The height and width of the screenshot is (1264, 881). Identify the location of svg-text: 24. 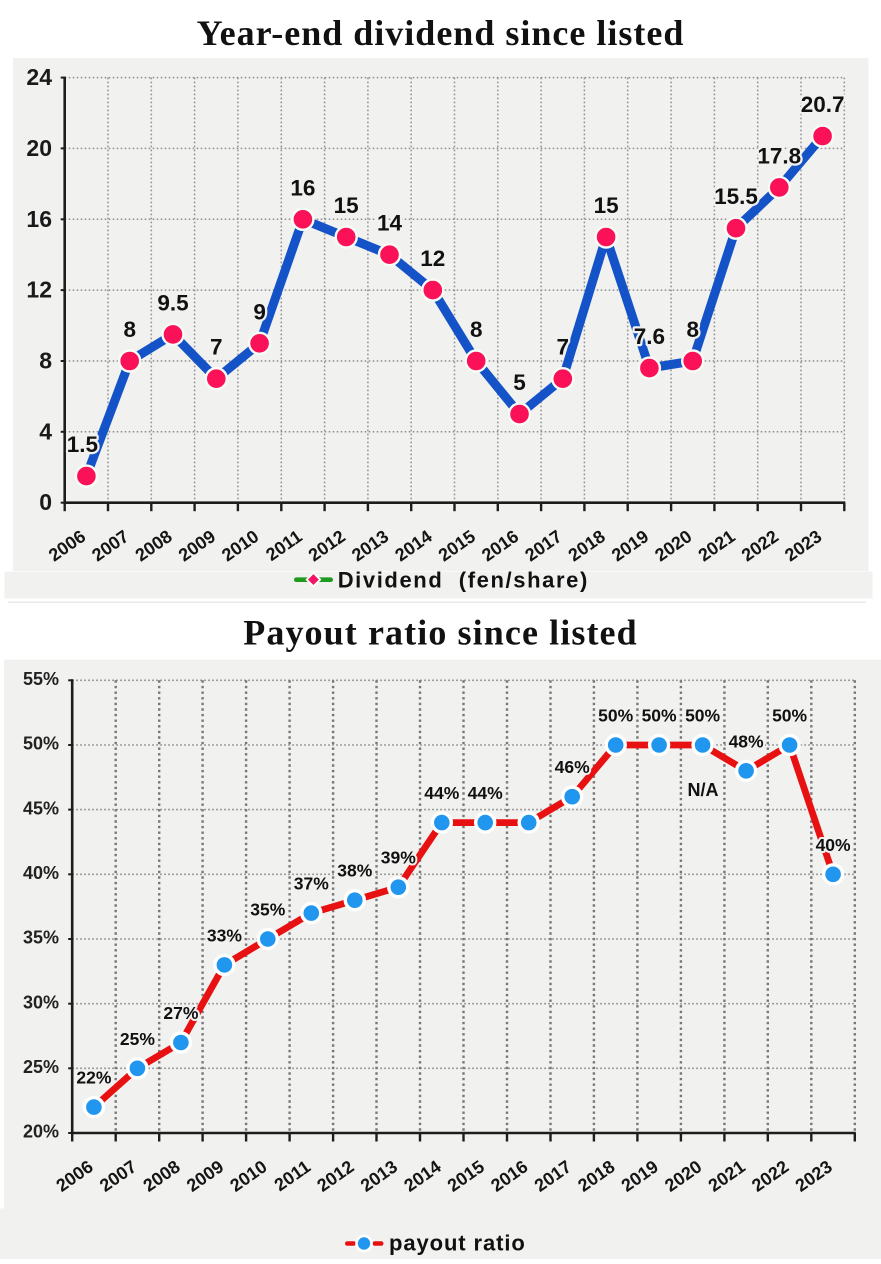
(39, 77).